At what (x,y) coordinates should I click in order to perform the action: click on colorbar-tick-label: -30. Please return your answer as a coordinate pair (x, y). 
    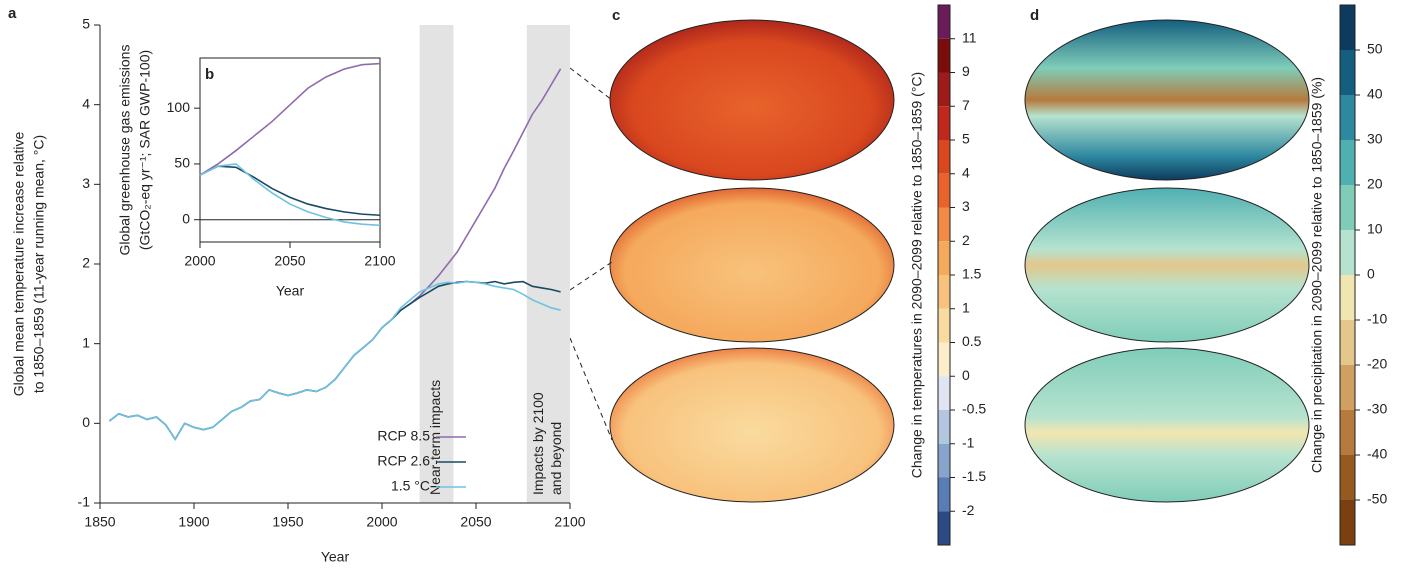
    Looking at the image, I should click on (1377, 409).